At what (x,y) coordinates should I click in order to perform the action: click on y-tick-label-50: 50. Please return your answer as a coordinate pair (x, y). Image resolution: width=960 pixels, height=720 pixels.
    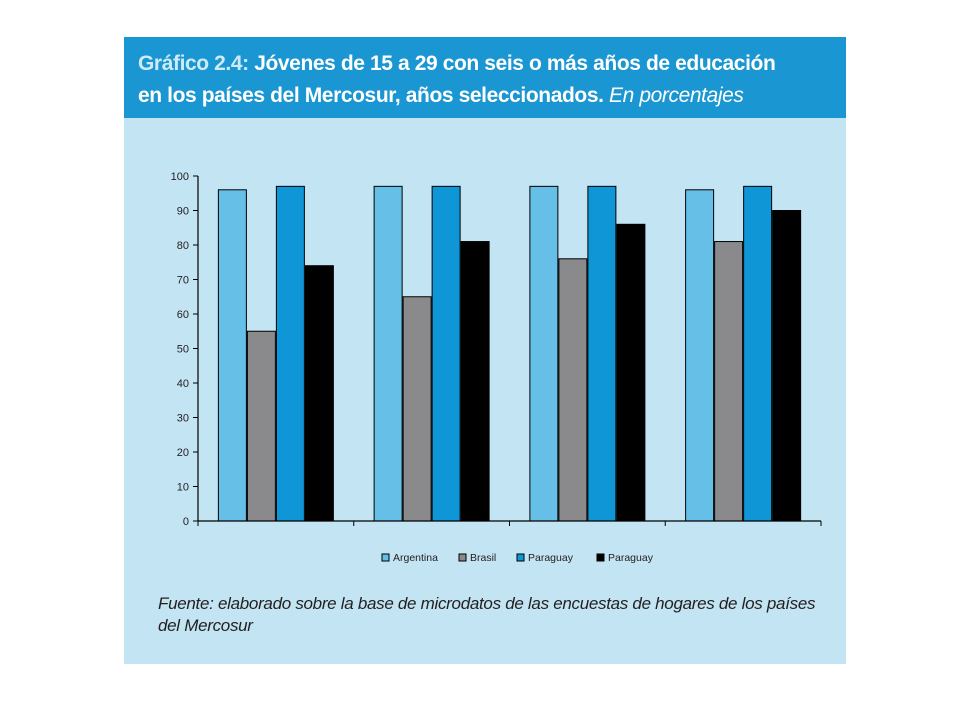
    Looking at the image, I should click on (183, 350).